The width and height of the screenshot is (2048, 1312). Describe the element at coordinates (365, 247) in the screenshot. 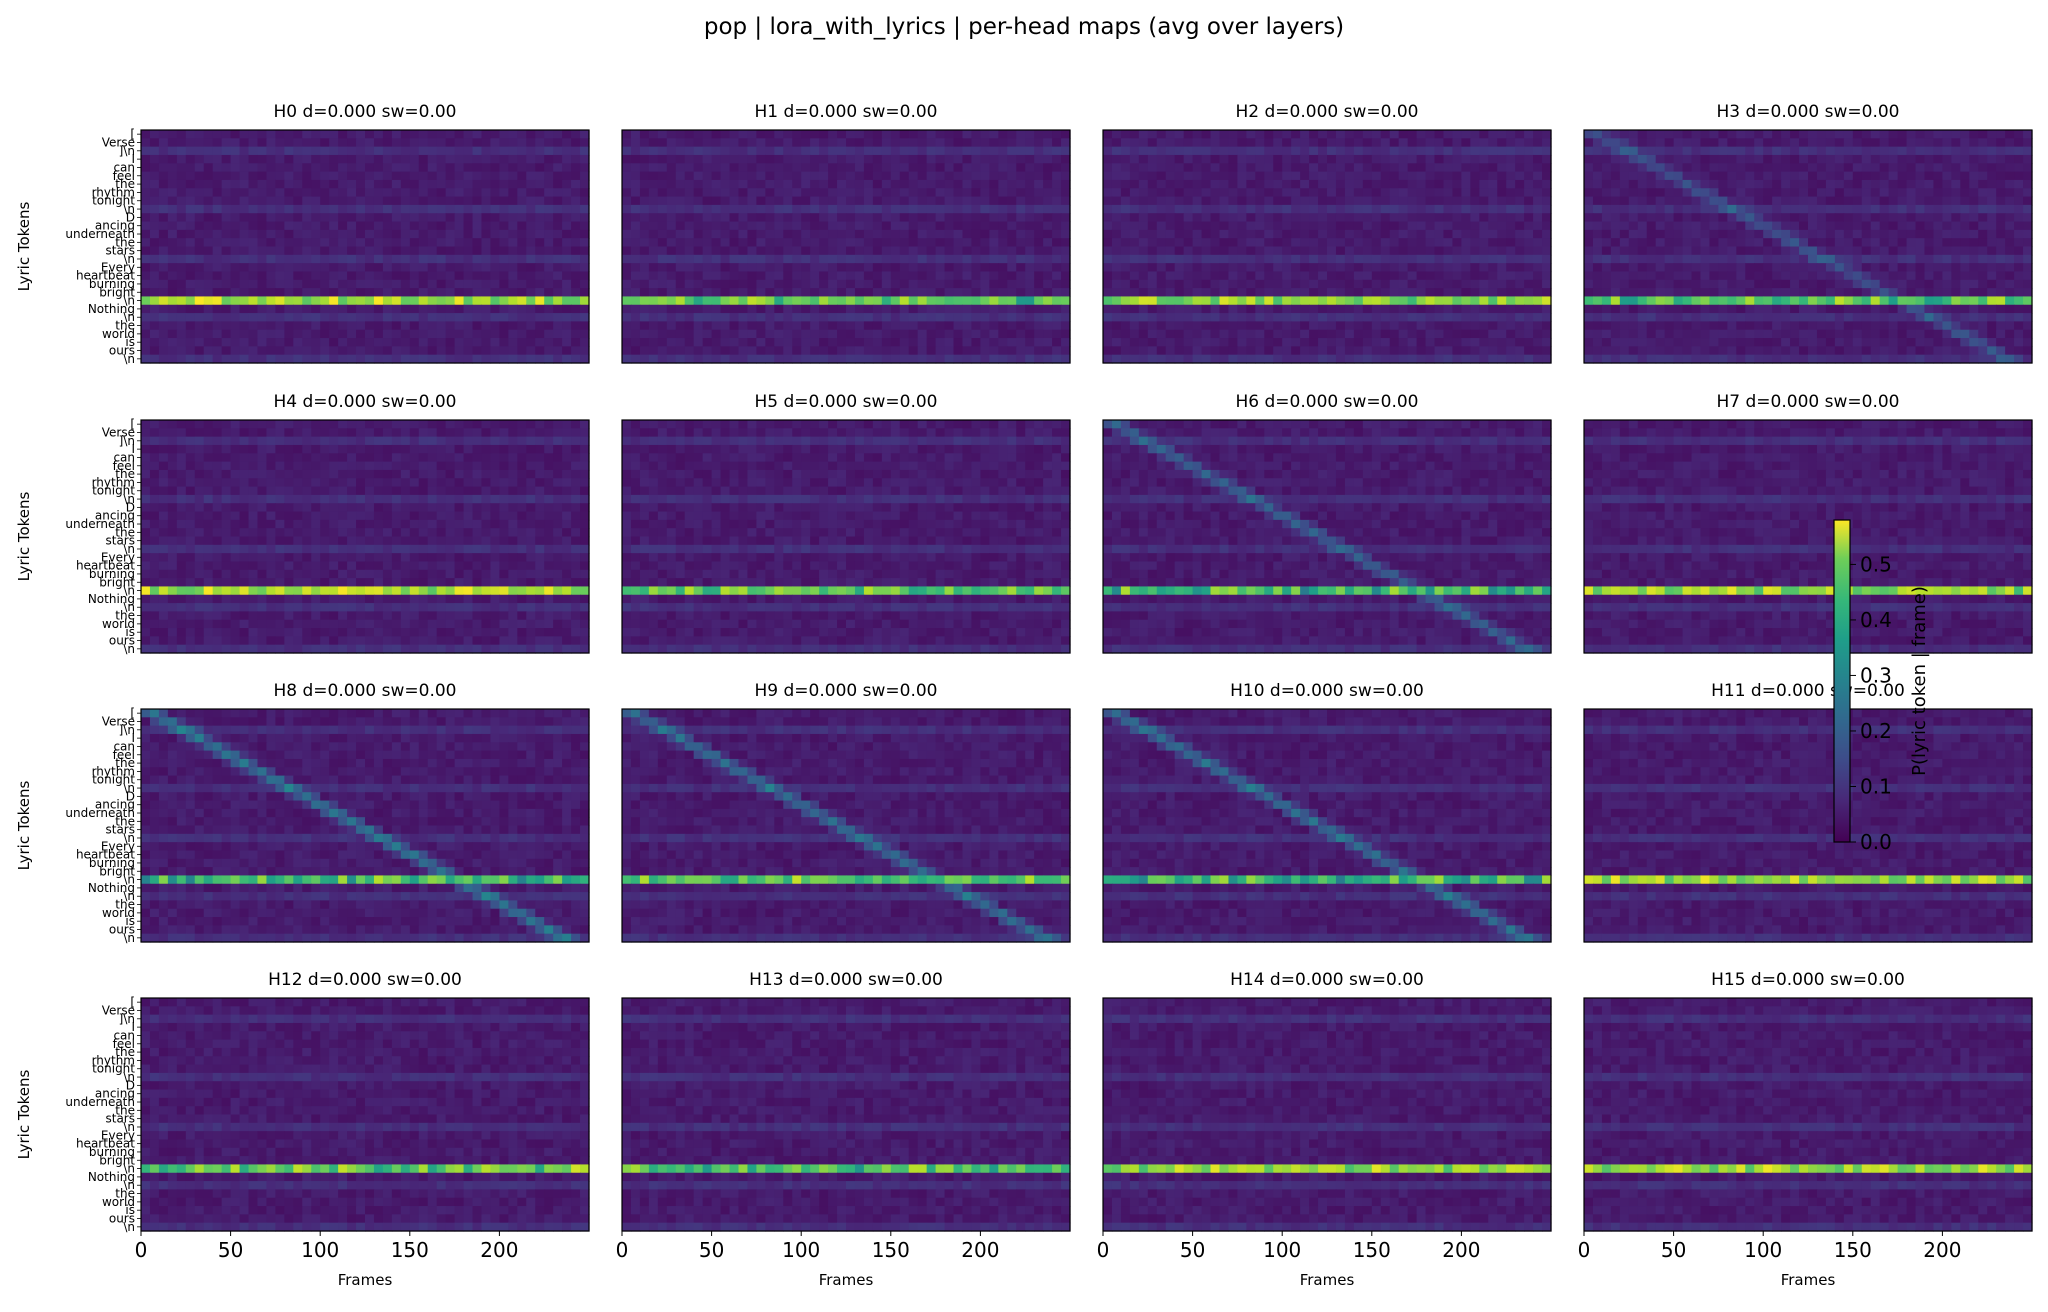

I see `heatmap-cells` at that location.